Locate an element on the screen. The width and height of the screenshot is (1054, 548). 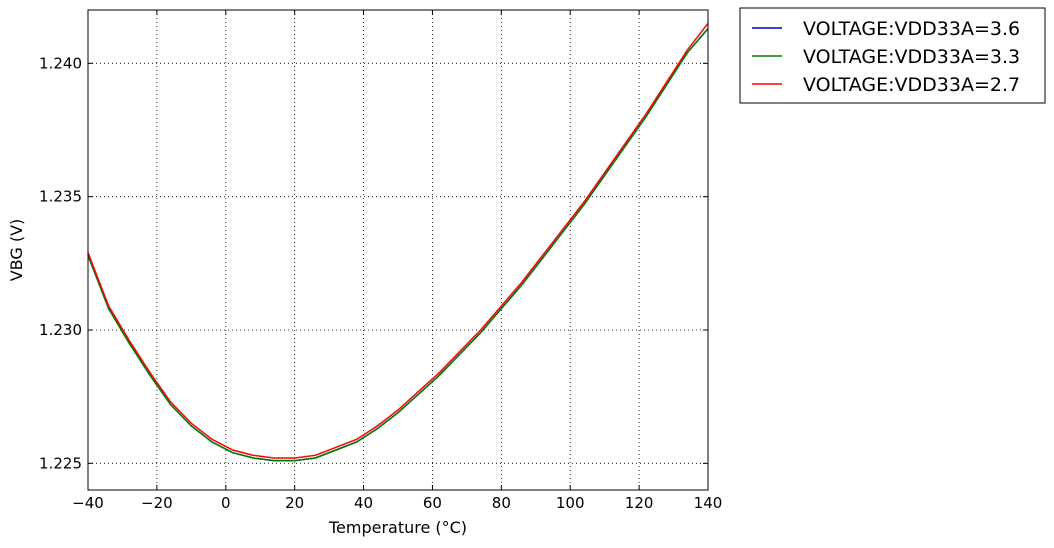
x-axis-label: Temperature (°C) is located at coordinates (397, 527).